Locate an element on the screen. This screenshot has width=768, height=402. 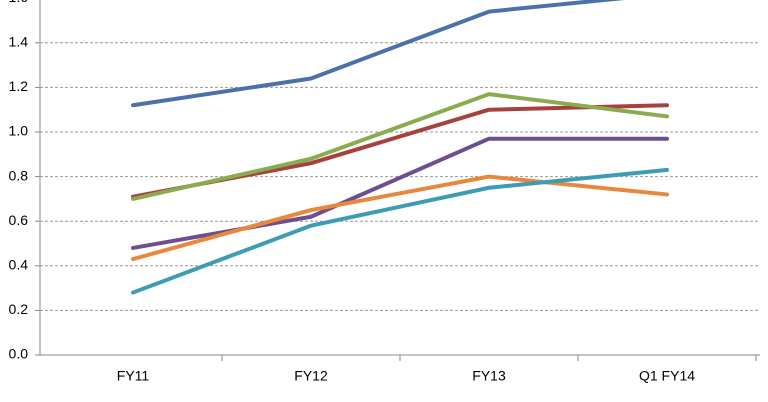
y-tick-label: 1.4 is located at coordinates (19, 42).